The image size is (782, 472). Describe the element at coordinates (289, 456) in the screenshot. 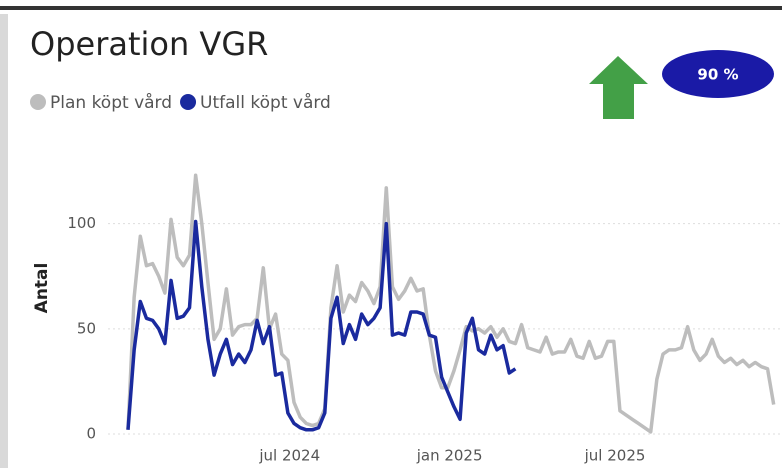

I see `x-tick-label: jul 2024` at that location.